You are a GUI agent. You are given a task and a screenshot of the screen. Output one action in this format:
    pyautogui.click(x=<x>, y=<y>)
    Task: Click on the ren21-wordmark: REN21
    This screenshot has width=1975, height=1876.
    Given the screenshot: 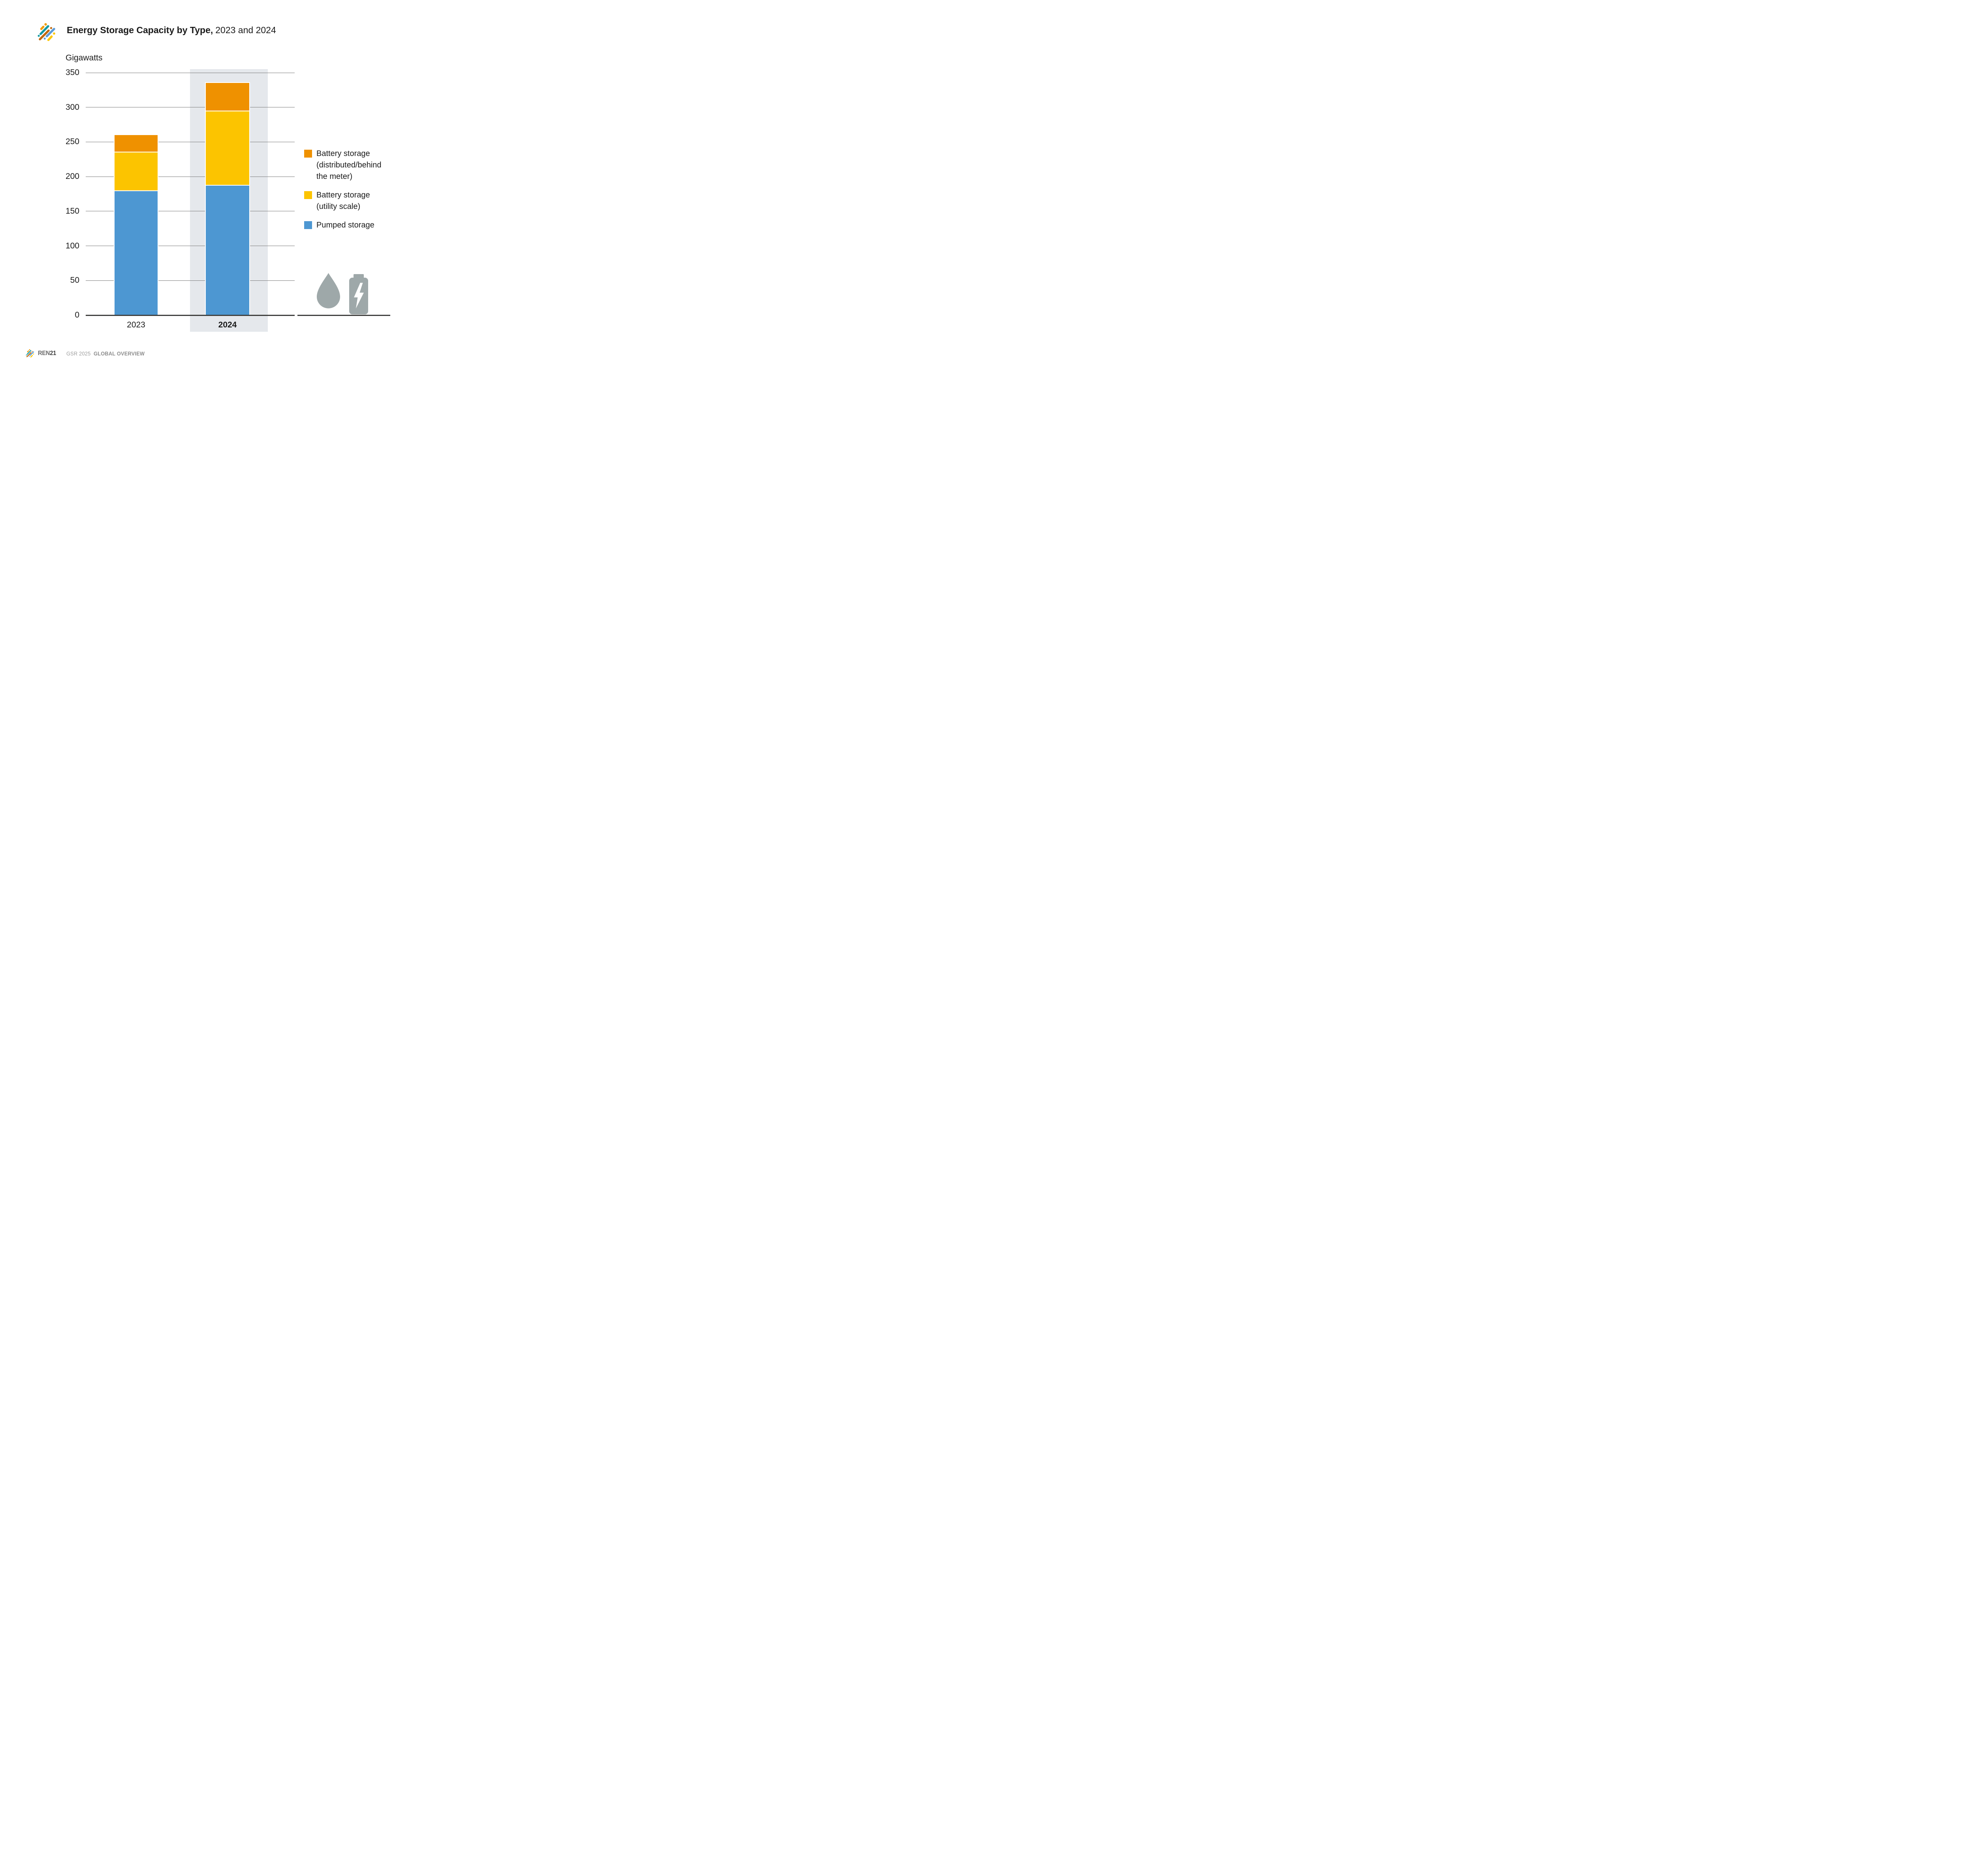 What is the action you would take?
    pyautogui.click(x=47, y=353)
    